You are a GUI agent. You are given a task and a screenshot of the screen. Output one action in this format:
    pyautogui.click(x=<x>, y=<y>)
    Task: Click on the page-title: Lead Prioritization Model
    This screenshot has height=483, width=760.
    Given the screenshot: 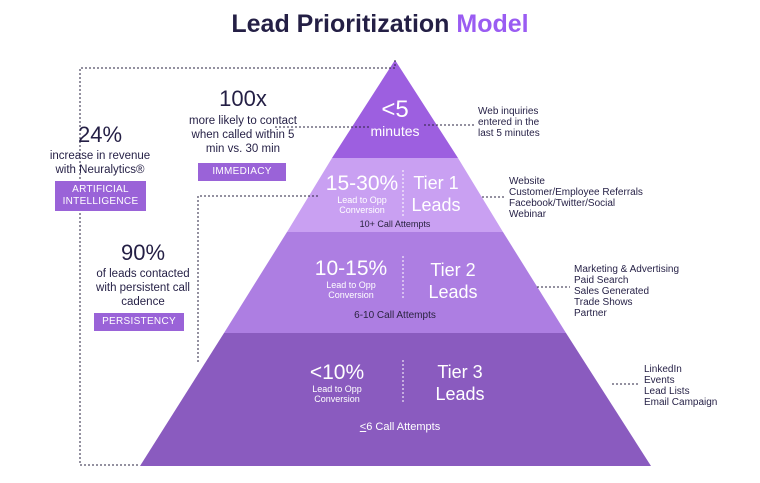 What is the action you would take?
    pyautogui.click(x=380, y=24)
    